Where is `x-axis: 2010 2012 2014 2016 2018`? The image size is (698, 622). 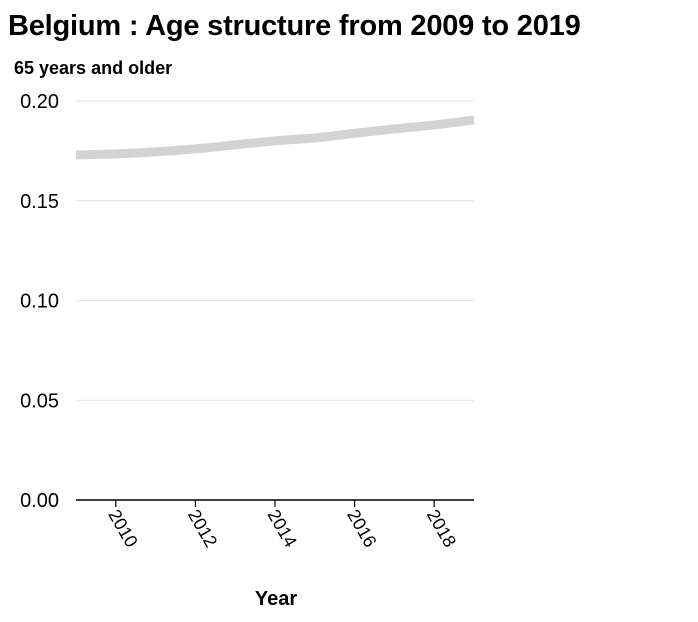
x-axis: 2010 2012 2014 2016 2018 is located at coordinates (275, 525).